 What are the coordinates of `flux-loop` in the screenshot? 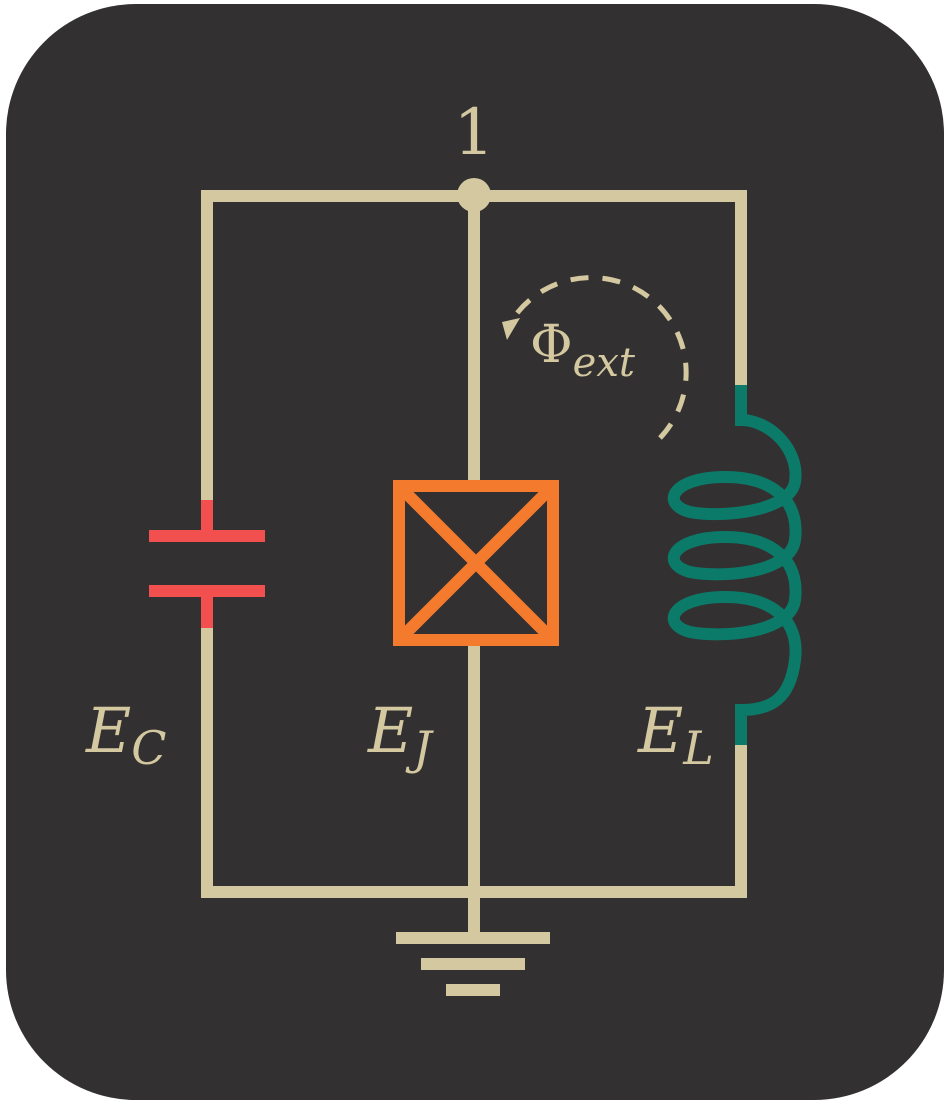 It's located at (595, 357).